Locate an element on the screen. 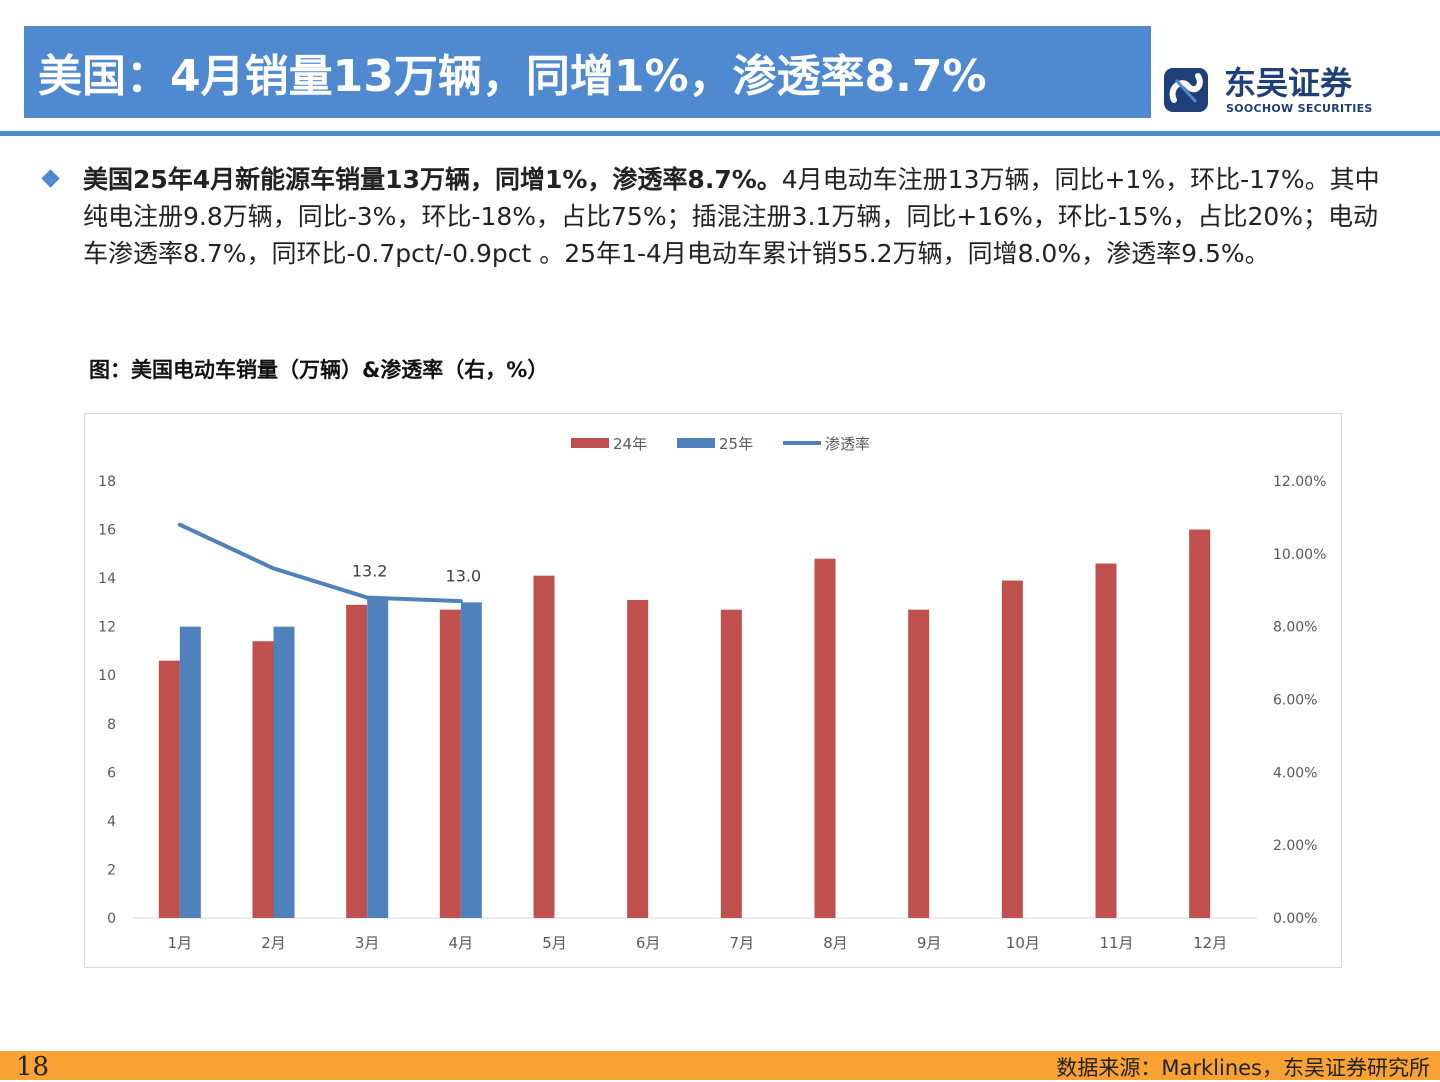 This screenshot has height=1082, width=1440. y-right-tick-label: 8.00% is located at coordinates (1295, 628).